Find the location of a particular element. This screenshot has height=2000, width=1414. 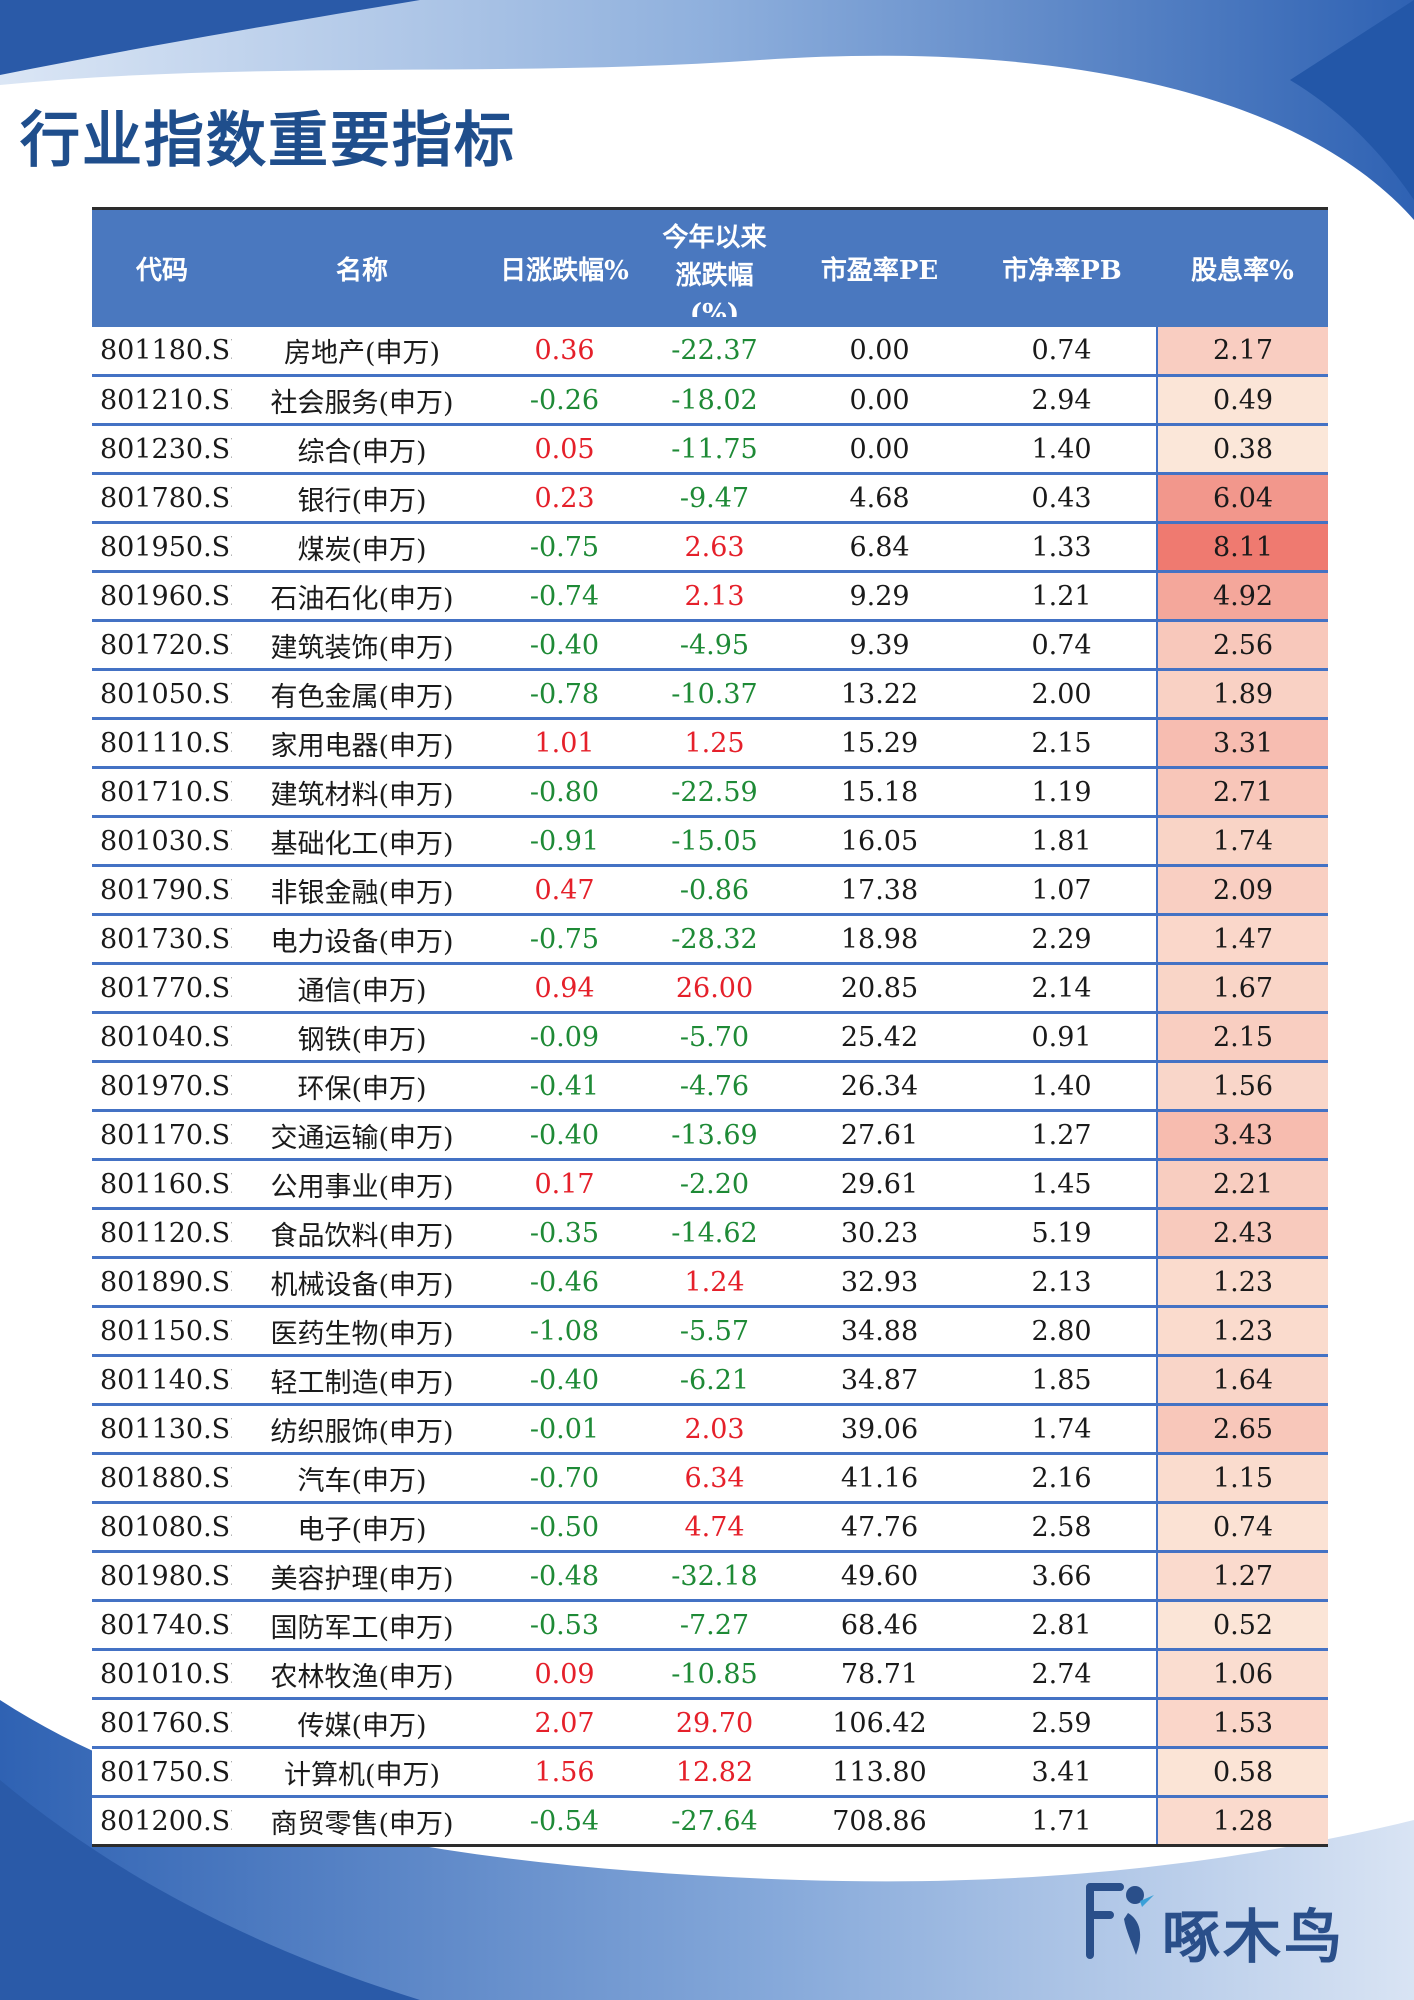

header-daily-change: 日涨跌幅% is located at coordinates (564, 267).